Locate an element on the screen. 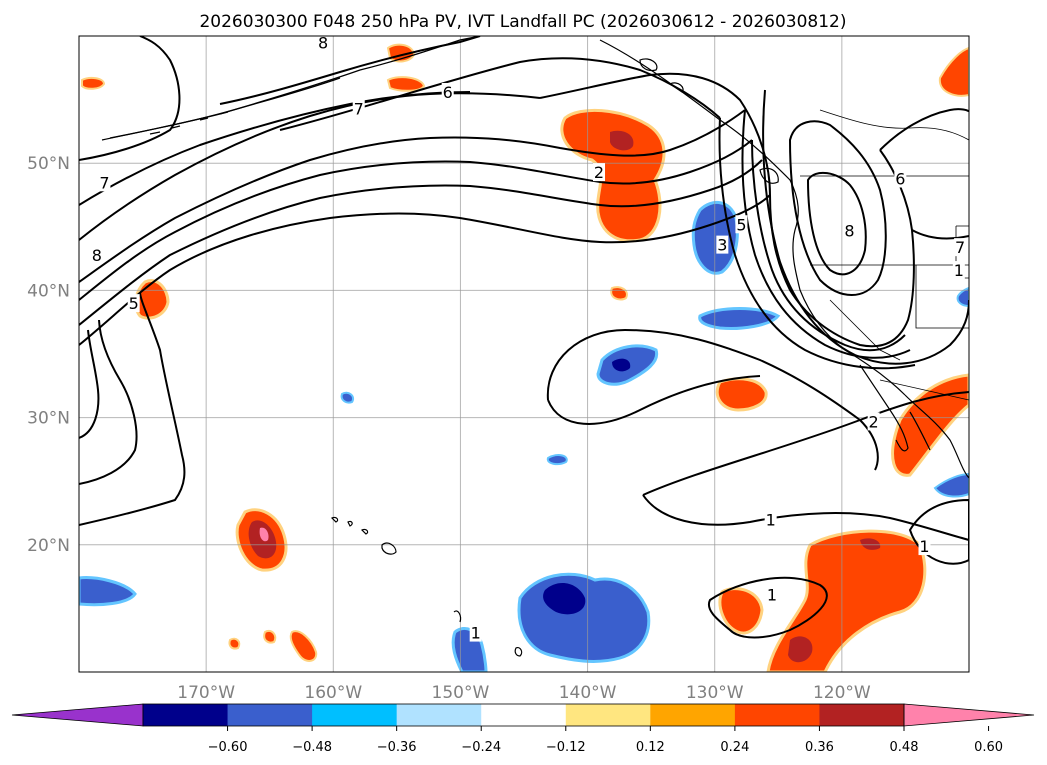  contour-2-west is located at coordinates (132, 408).